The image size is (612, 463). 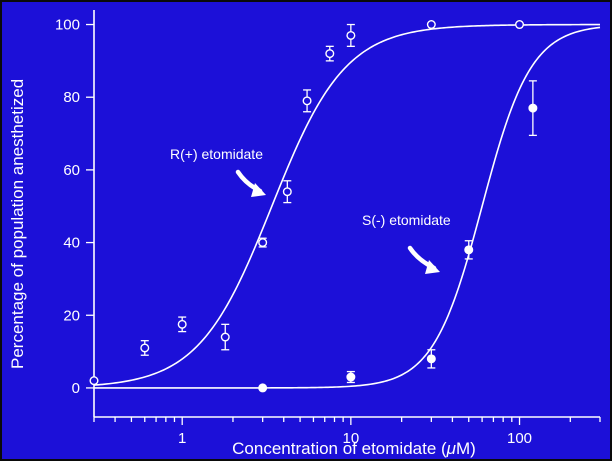 I want to click on y-tick-label: 100, so click(x=67, y=25).